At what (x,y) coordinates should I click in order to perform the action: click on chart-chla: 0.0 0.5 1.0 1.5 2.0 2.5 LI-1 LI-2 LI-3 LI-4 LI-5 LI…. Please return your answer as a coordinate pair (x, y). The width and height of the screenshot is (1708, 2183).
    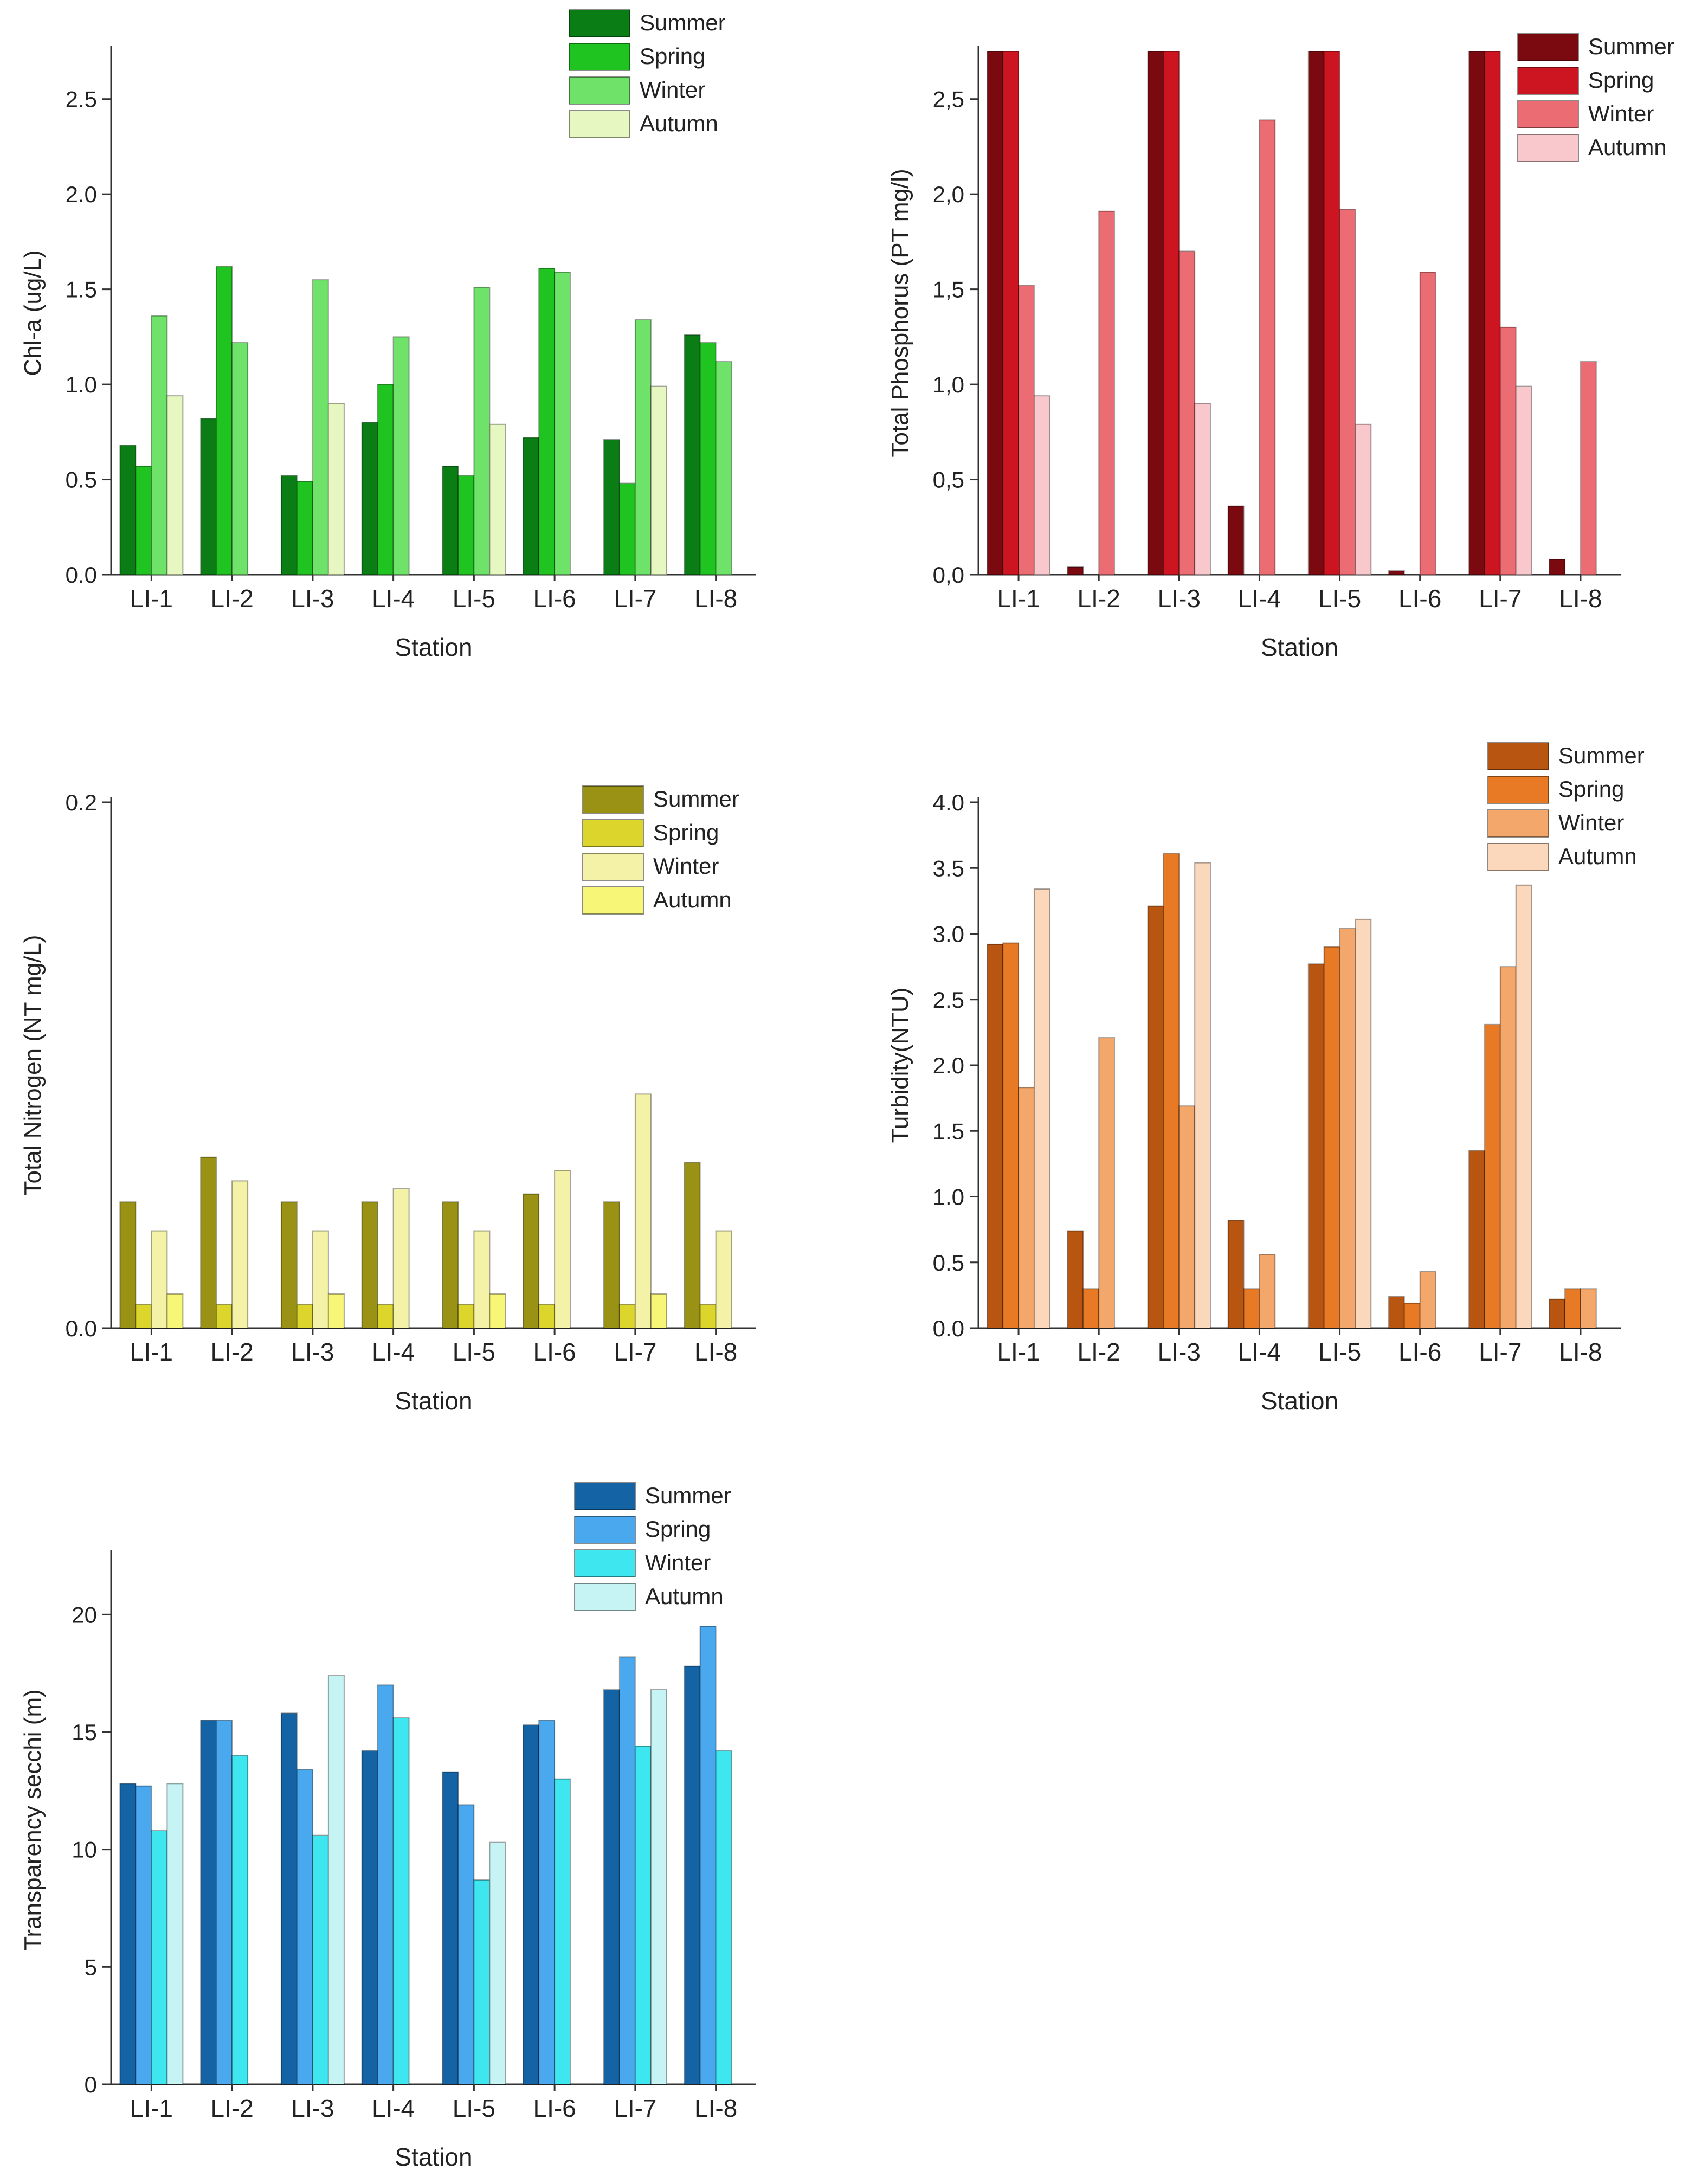
    Looking at the image, I should click on (388, 335).